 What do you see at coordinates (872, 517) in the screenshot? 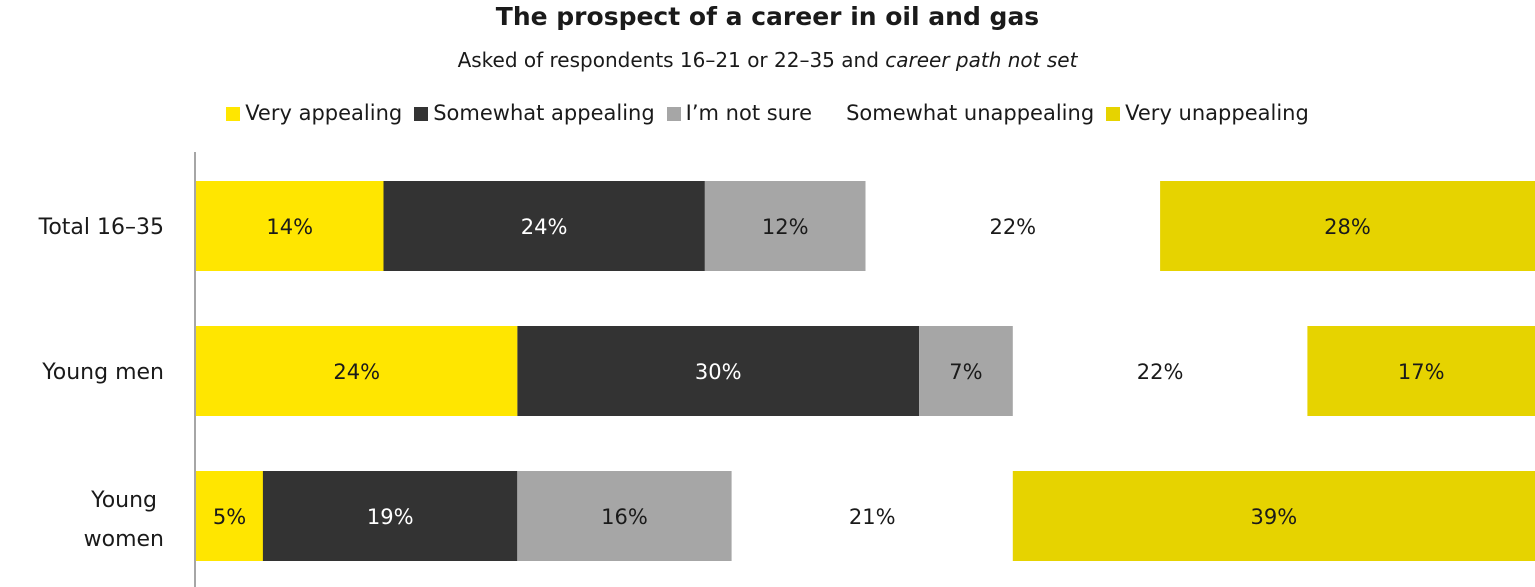
I see `data-label: 21%` at bounding box center [872, 517].